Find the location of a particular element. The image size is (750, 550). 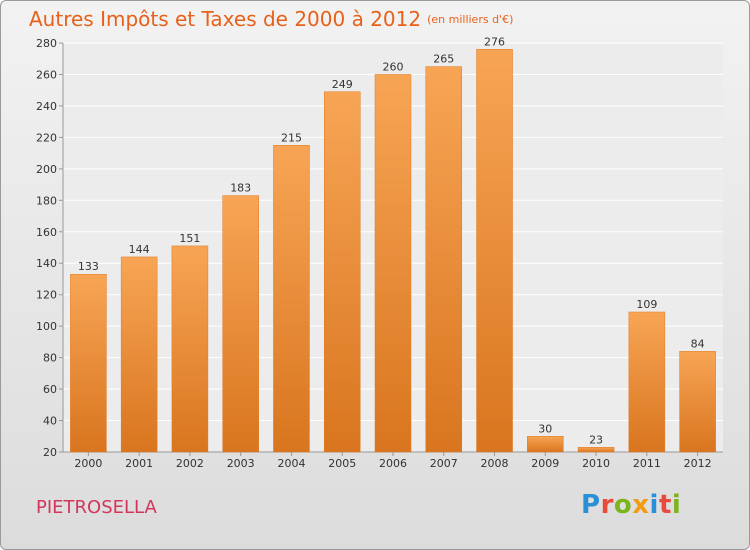

bar-value-label: 151 is located at coordinates (189, 238).